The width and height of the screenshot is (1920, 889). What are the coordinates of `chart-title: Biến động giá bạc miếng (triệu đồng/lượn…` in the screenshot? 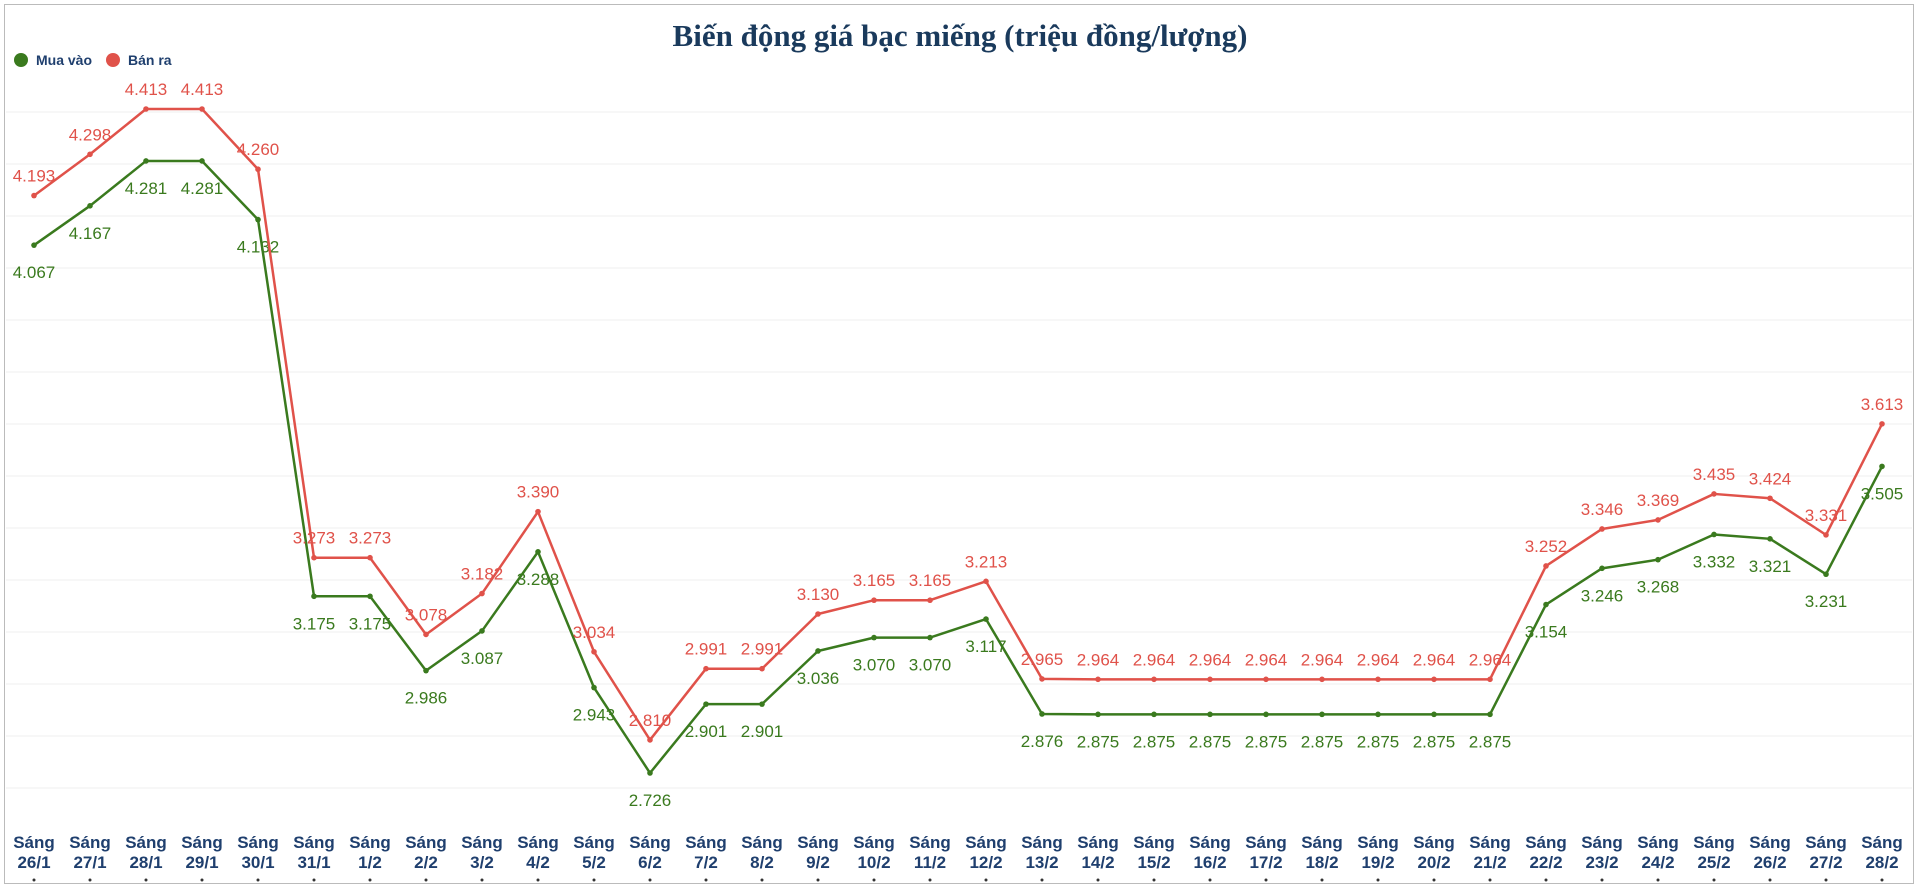 It's located at (960, 35).